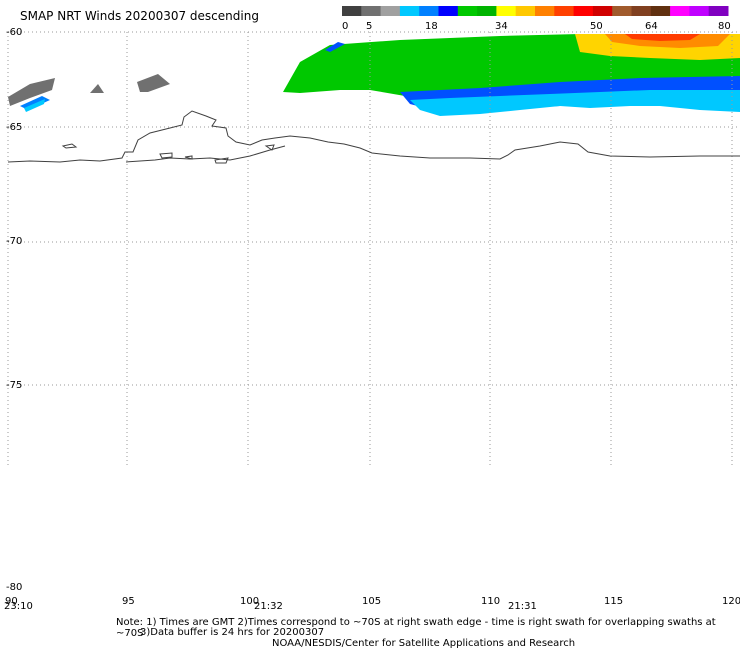  What do you see at coordinates (14, 127) in the screenshot?
I see `latitude-label: -65` at bounding box center [14, 127].